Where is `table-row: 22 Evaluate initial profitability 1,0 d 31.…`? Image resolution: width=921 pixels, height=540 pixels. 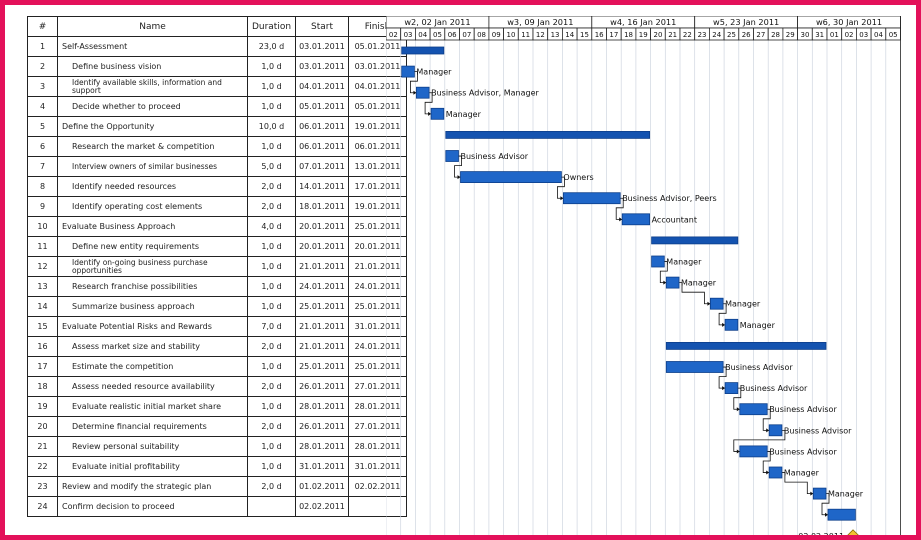
table-row: 22 Evaluate initial profitability 1,0 d 31.… is located at coordinates (217, 466).